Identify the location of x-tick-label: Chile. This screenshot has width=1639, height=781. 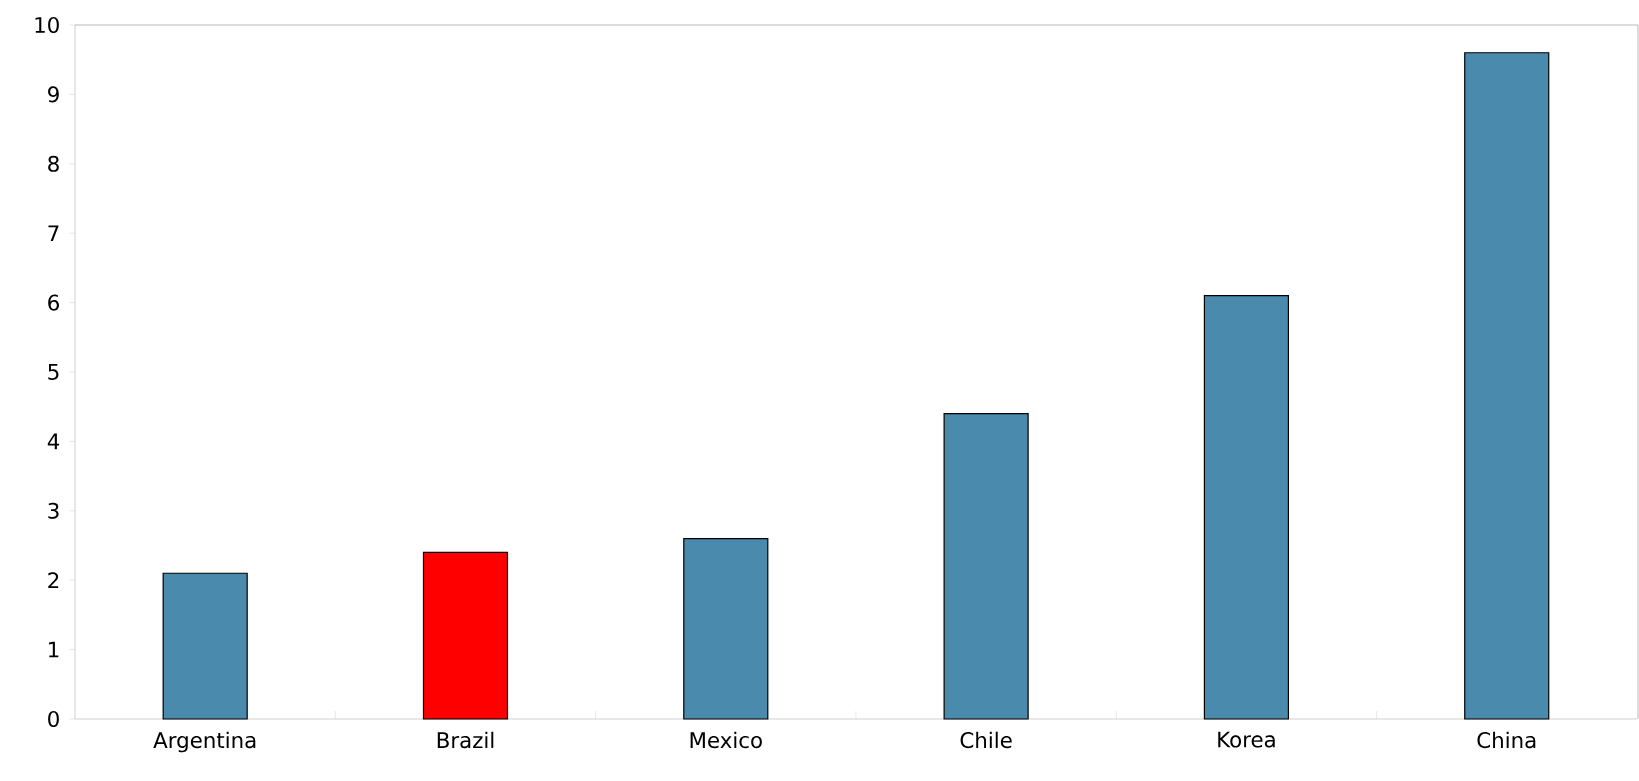
(986, 740).